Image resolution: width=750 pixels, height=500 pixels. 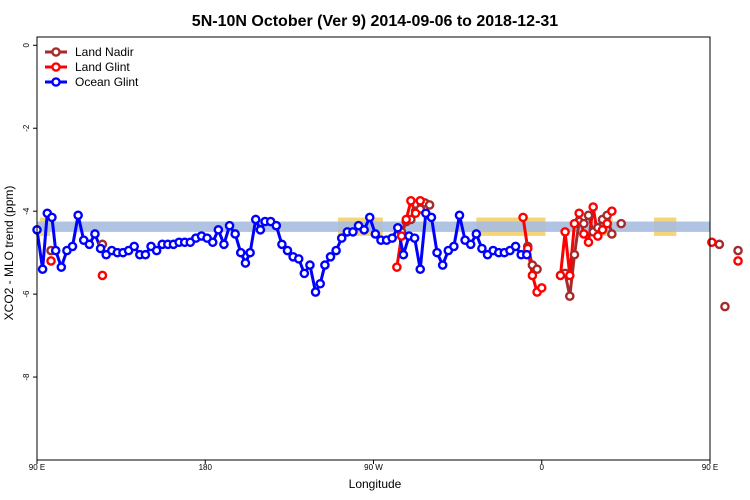 I want to click on legend-label: Land Nadir, so click(x=104, y=52).